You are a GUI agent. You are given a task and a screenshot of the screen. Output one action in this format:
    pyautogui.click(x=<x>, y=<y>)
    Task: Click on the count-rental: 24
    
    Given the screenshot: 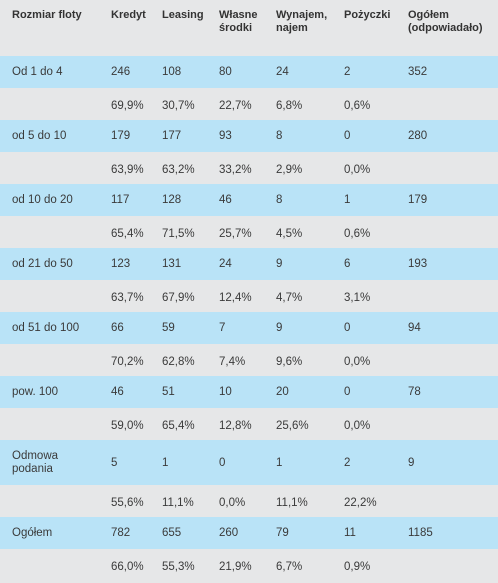 What is the action you would take?
    pyautogui.click(x=282, y=72)
    